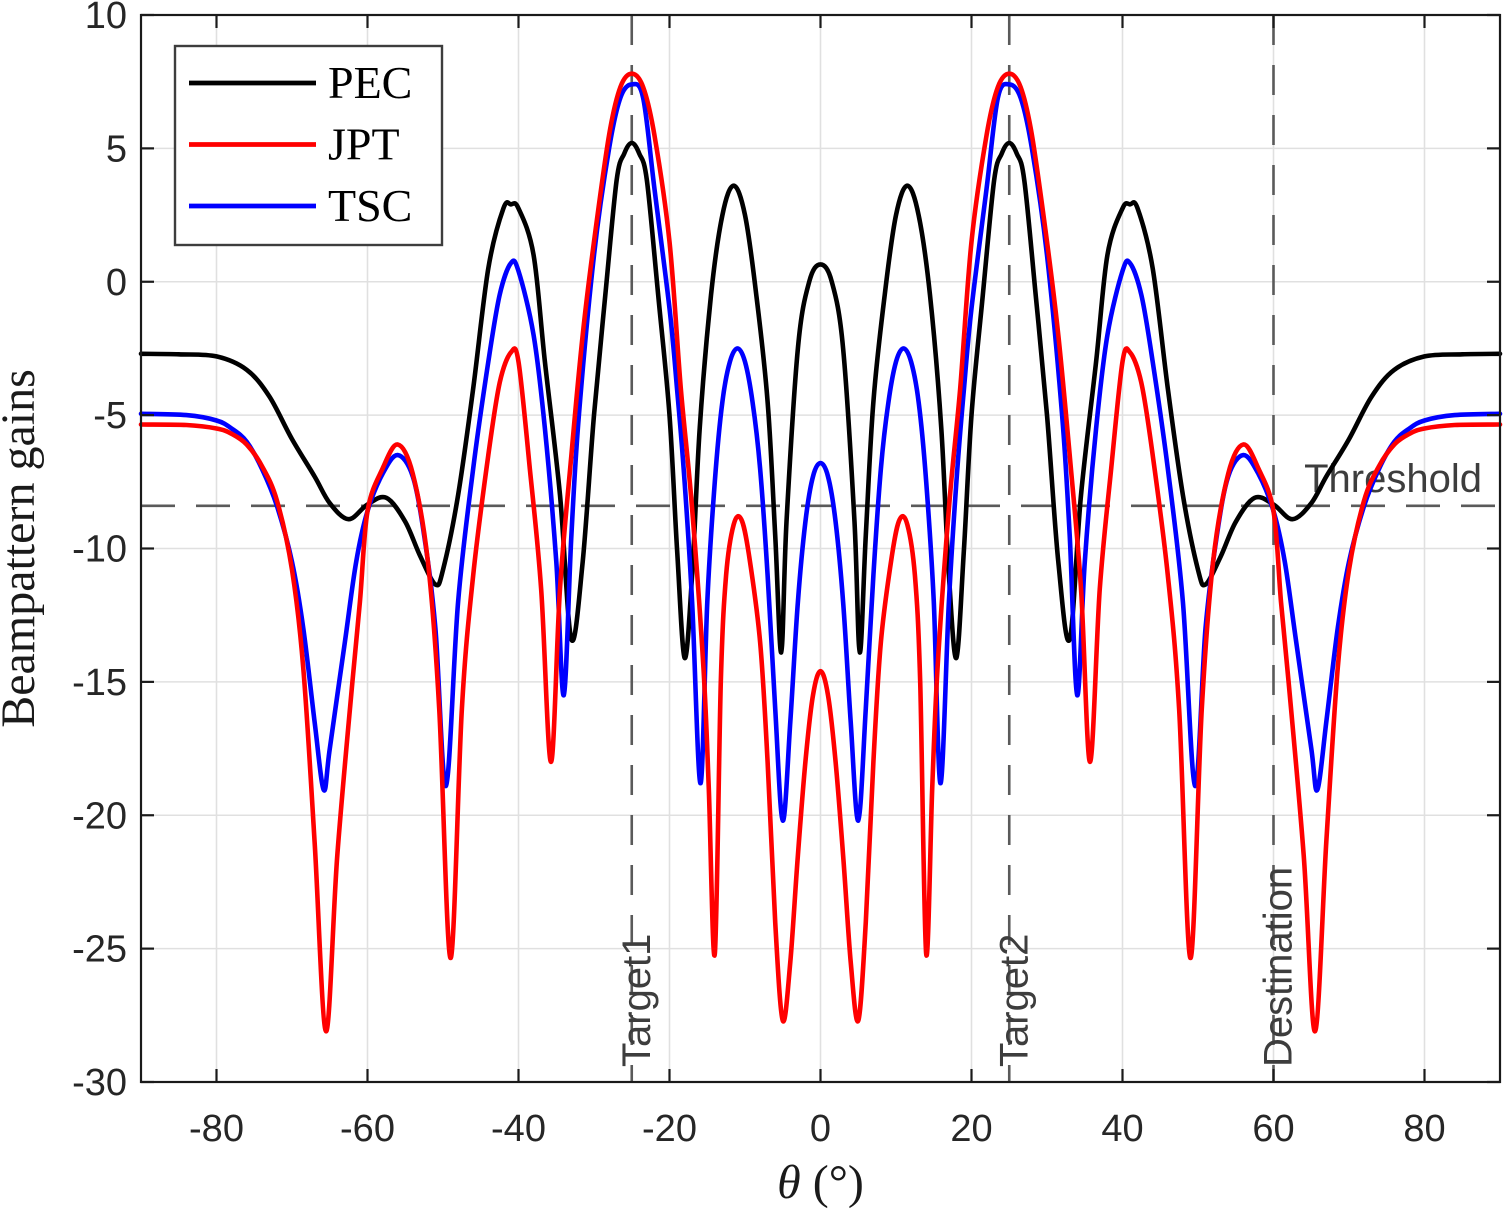  I want to click on x-tick-label--40: -40, so click(518, 1129).